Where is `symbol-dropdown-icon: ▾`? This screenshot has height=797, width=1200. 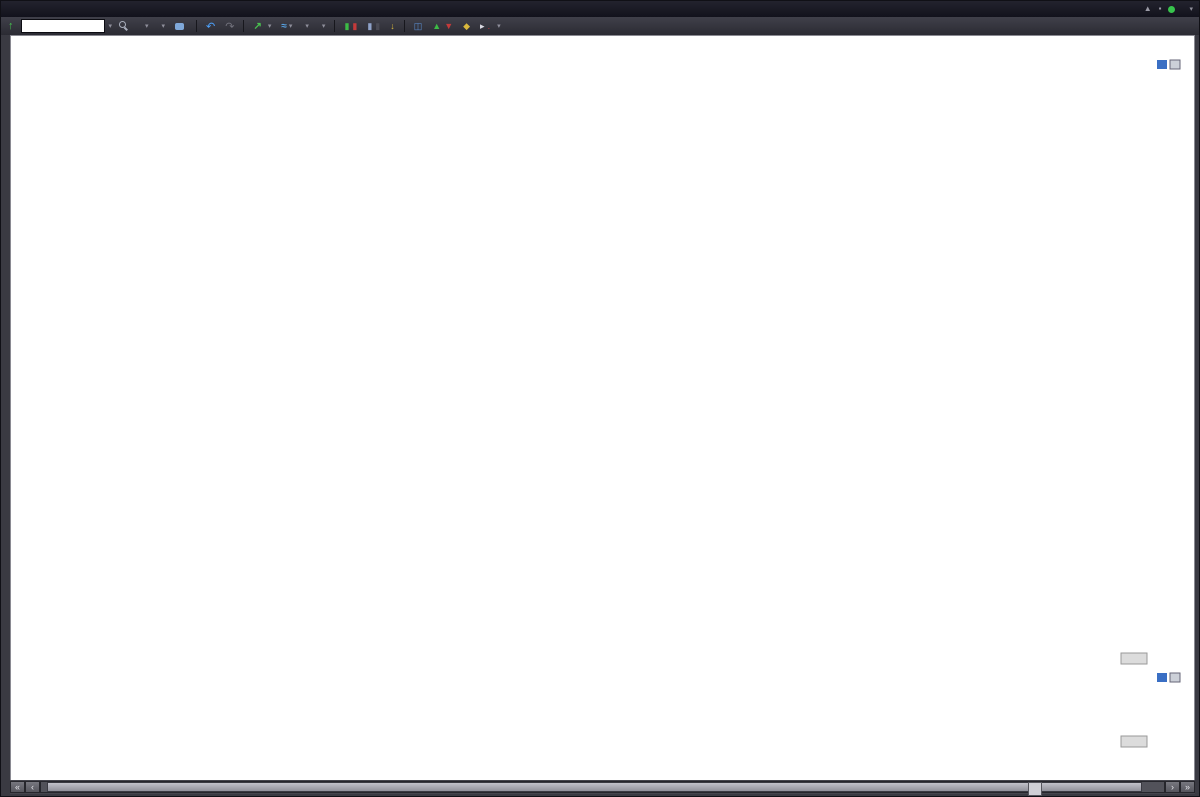
symbol-dropdown-icon: ▾ is located at coordinates (110, 26).